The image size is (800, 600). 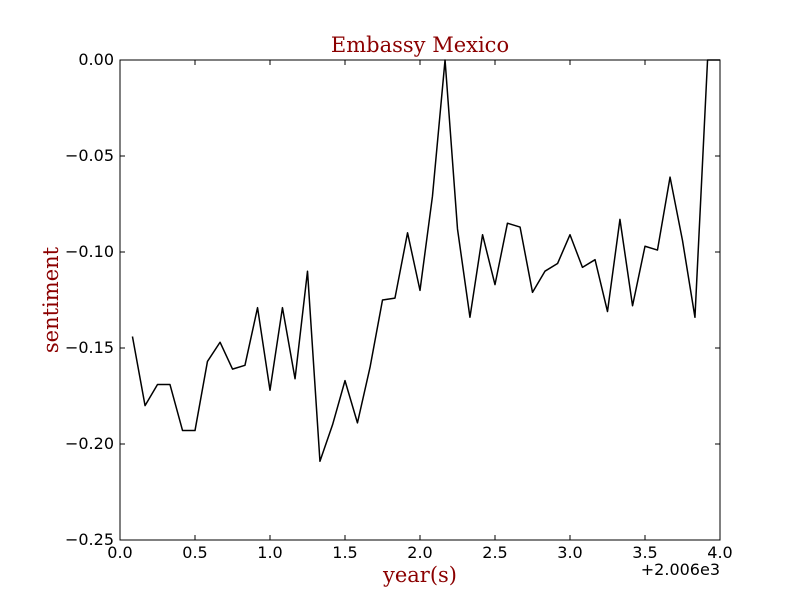 I want to click on y-tick-label: 0.00, so click(x=96, y=59).